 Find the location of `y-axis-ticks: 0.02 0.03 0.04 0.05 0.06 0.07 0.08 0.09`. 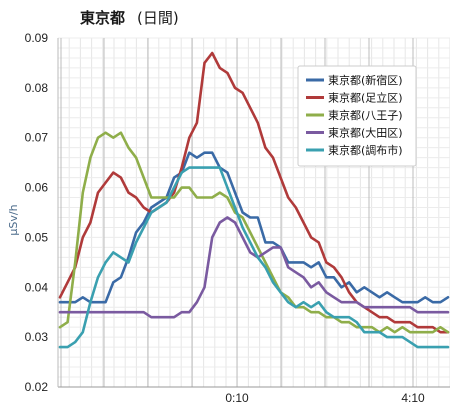

y-axis-ticks: 0.02 0.03 0.04 0.05 0.06 0.07 0.08 0.09 is located at coordinates (37, 212).